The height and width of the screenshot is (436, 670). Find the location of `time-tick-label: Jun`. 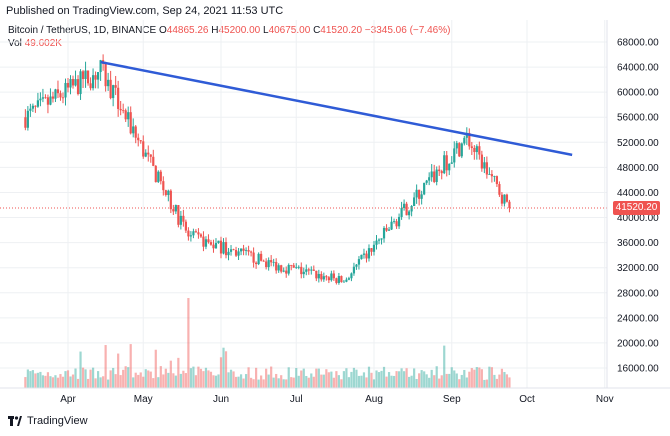

time-tick-label: Jun is located at coordinates (221, 399).